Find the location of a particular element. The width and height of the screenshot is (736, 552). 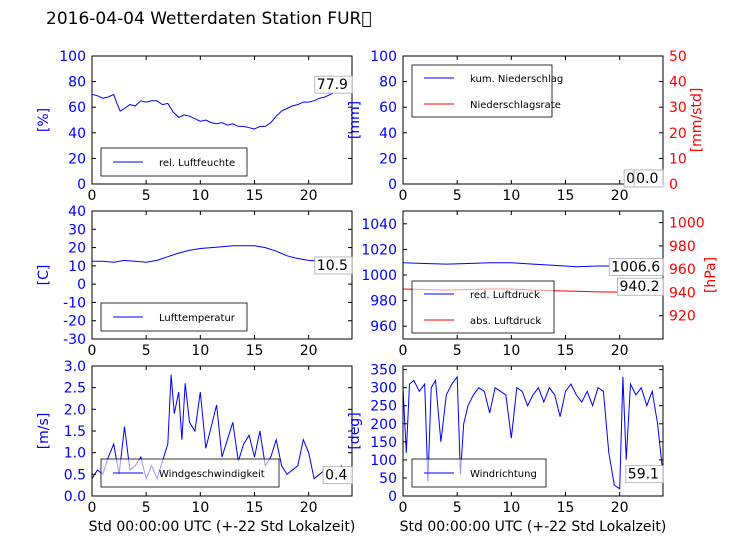

humidity-ytick-label: 40 is located at coordinates (77, 134).